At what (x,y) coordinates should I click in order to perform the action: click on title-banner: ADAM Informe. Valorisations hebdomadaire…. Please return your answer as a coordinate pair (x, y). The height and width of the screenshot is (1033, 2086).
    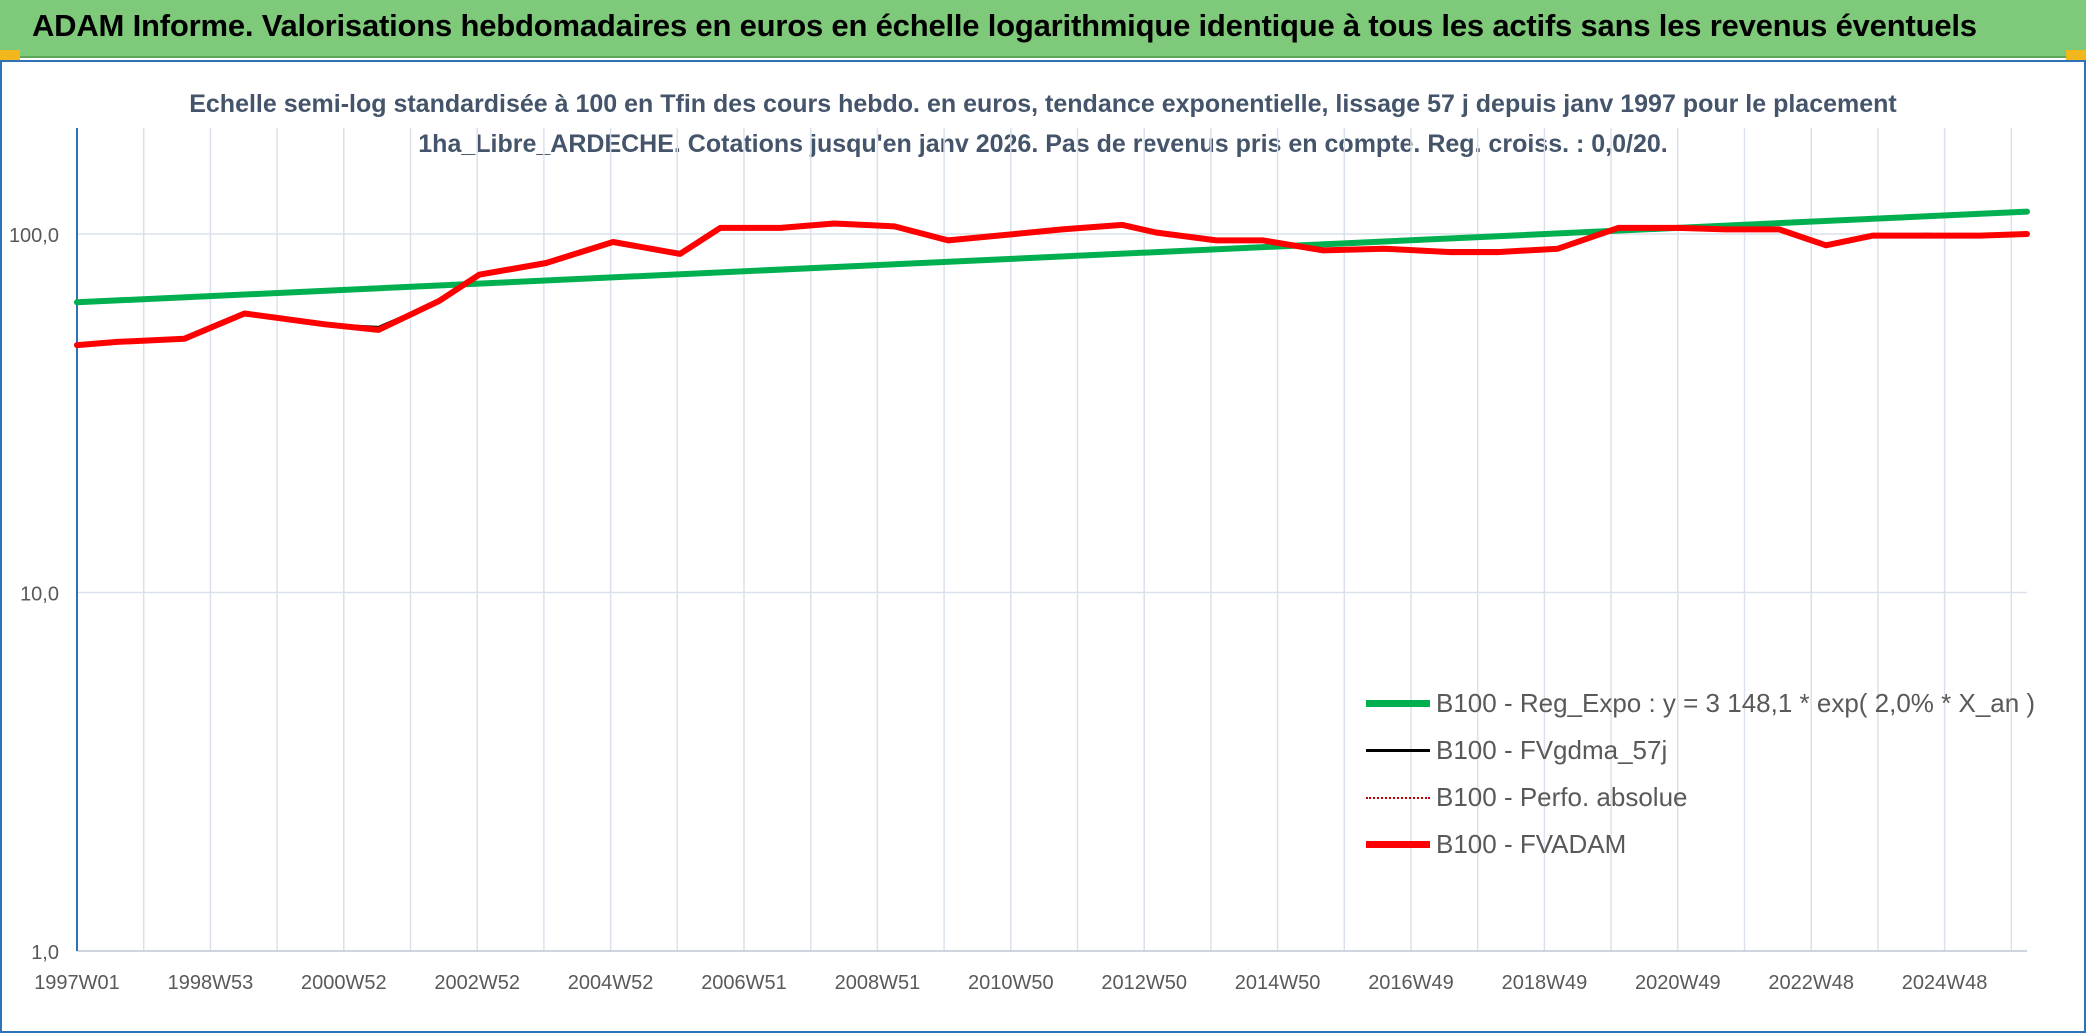
    Looking at the image, I should click on (1043, 29).